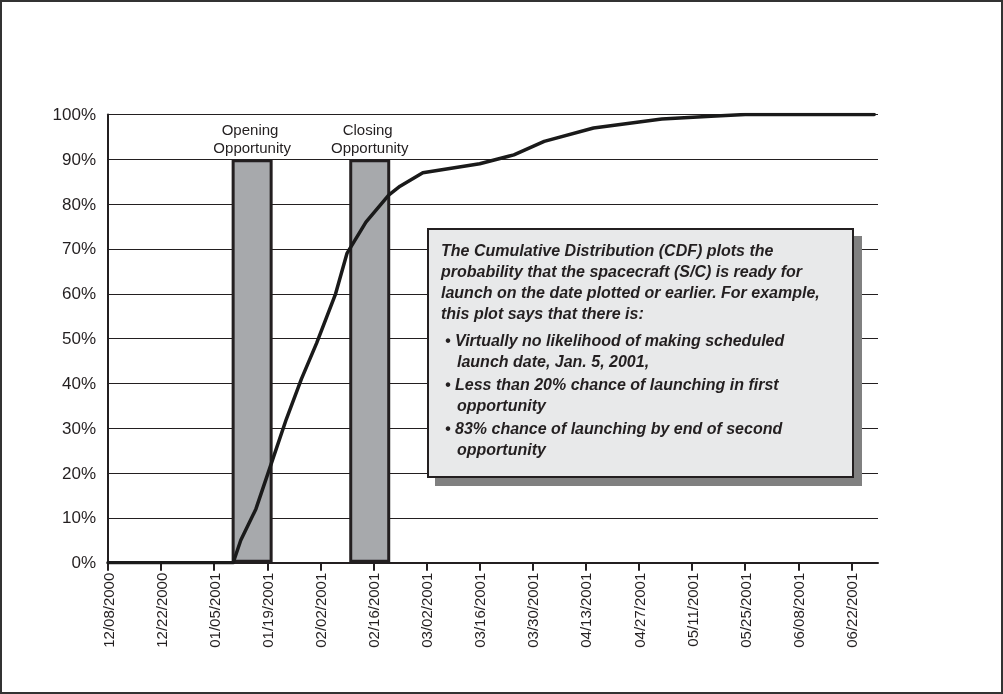  I want to click on y-tick-label: 100%, so click(74, 114).